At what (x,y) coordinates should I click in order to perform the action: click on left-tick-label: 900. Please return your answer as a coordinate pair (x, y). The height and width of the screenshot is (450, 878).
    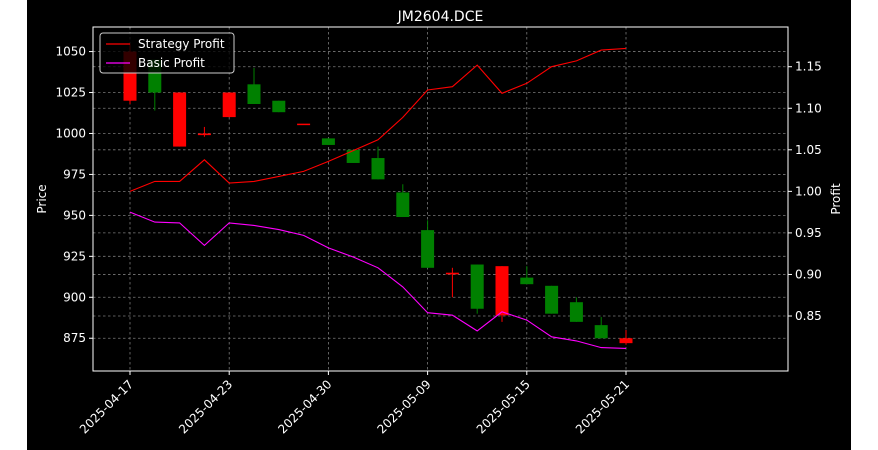
    Looking at the image, I should click on (74, 297).